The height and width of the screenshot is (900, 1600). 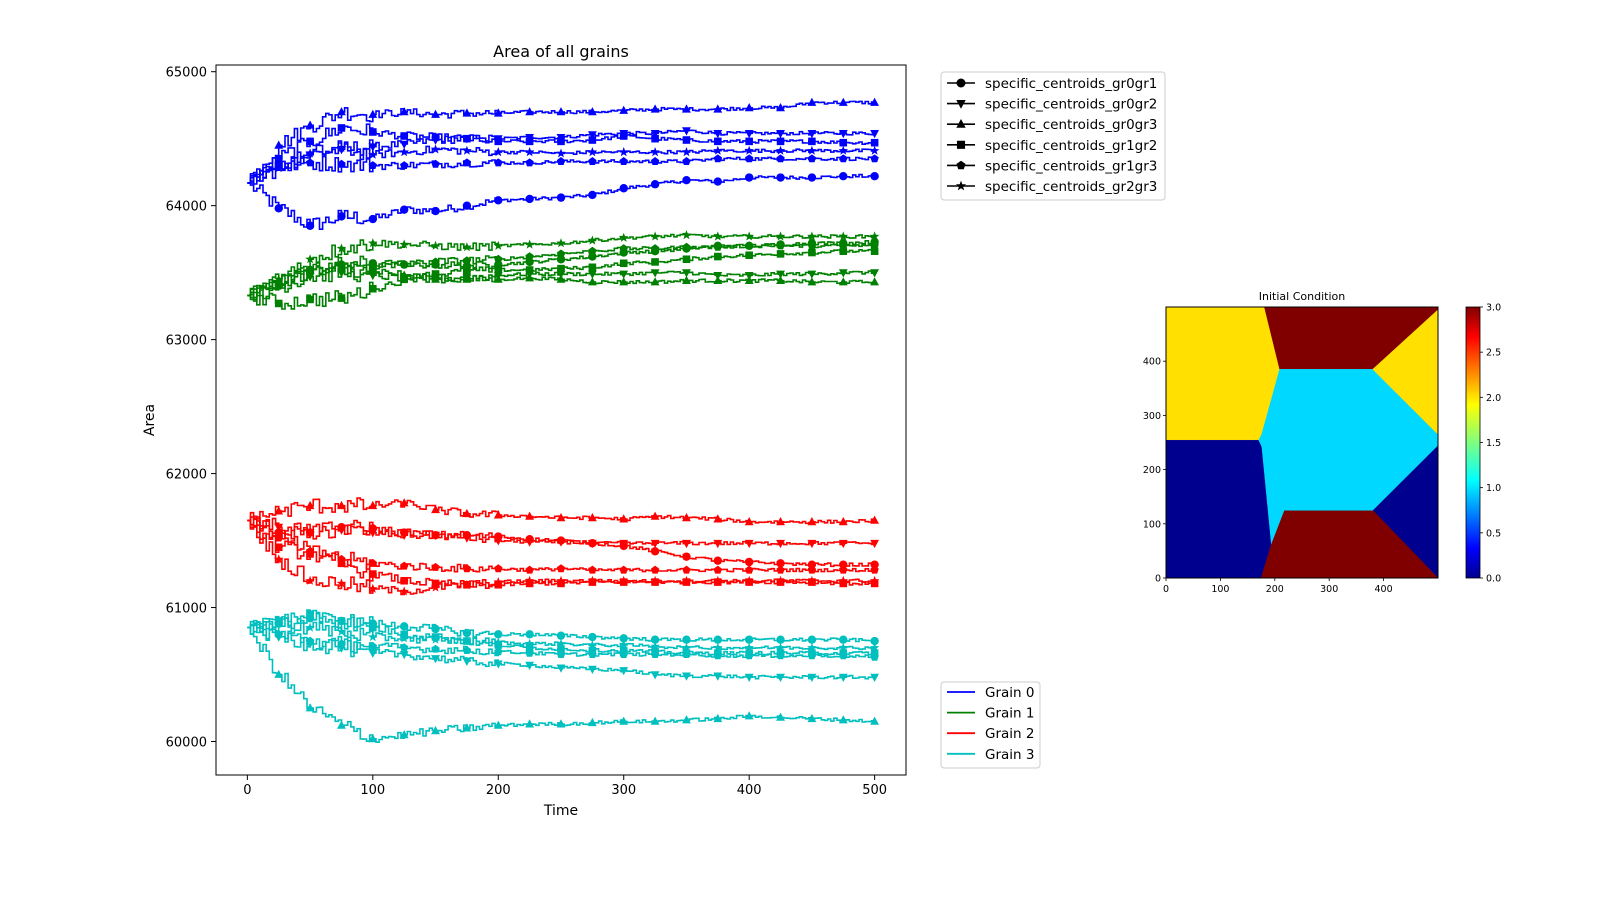 I want to click on grain-legend-entry: Grain 0, so click(x=990, y=693).